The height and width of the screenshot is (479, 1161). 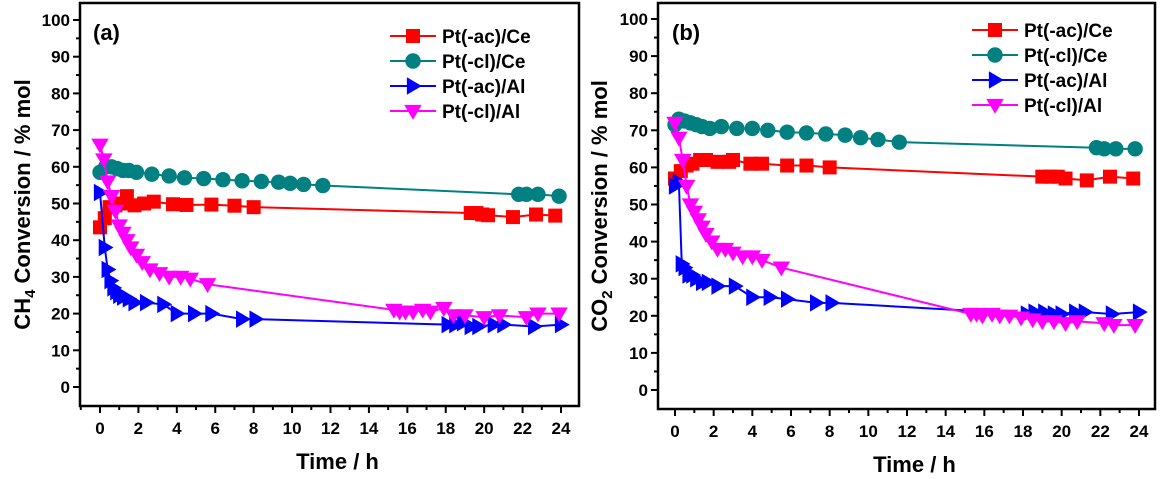 I want to click on series-a-pt-ac-al, so click(x=331, y=259).